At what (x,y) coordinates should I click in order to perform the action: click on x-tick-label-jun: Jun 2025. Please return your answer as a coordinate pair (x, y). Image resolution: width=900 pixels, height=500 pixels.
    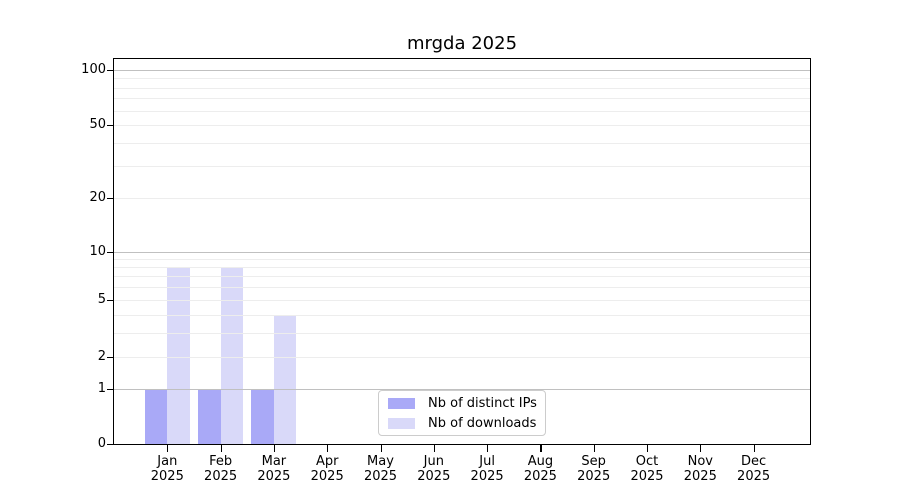
    Looking at the image, I should click on (434, 469).